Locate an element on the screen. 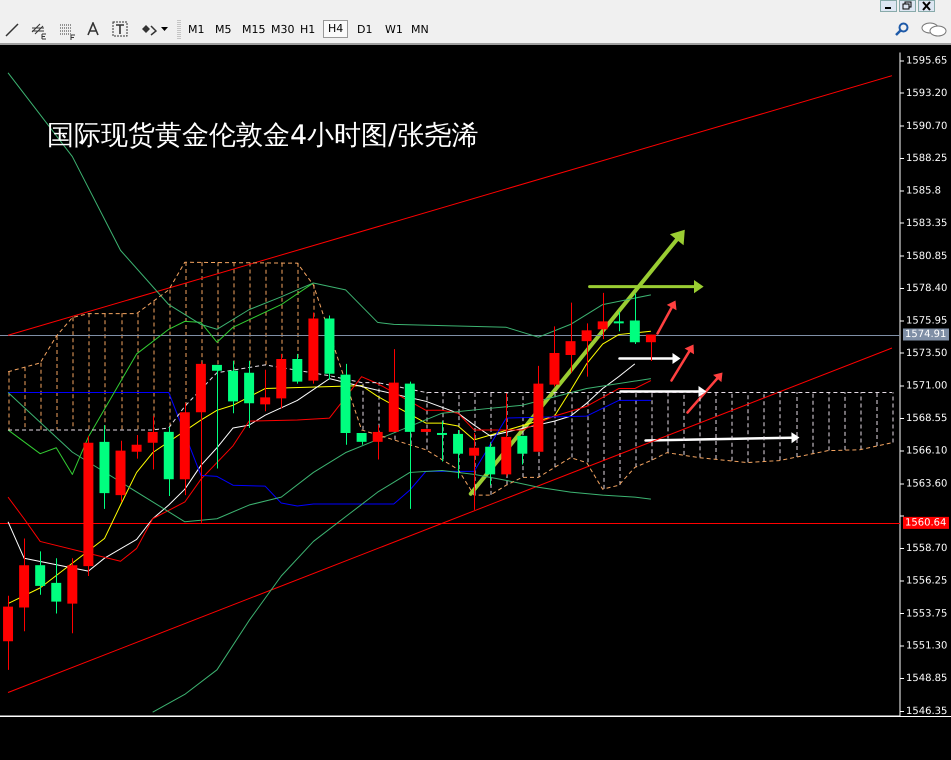 Image resolution: width=951 pixels, height=760 pixels. ref-line-label: 1574.91 is located at coordinates (925, 334).